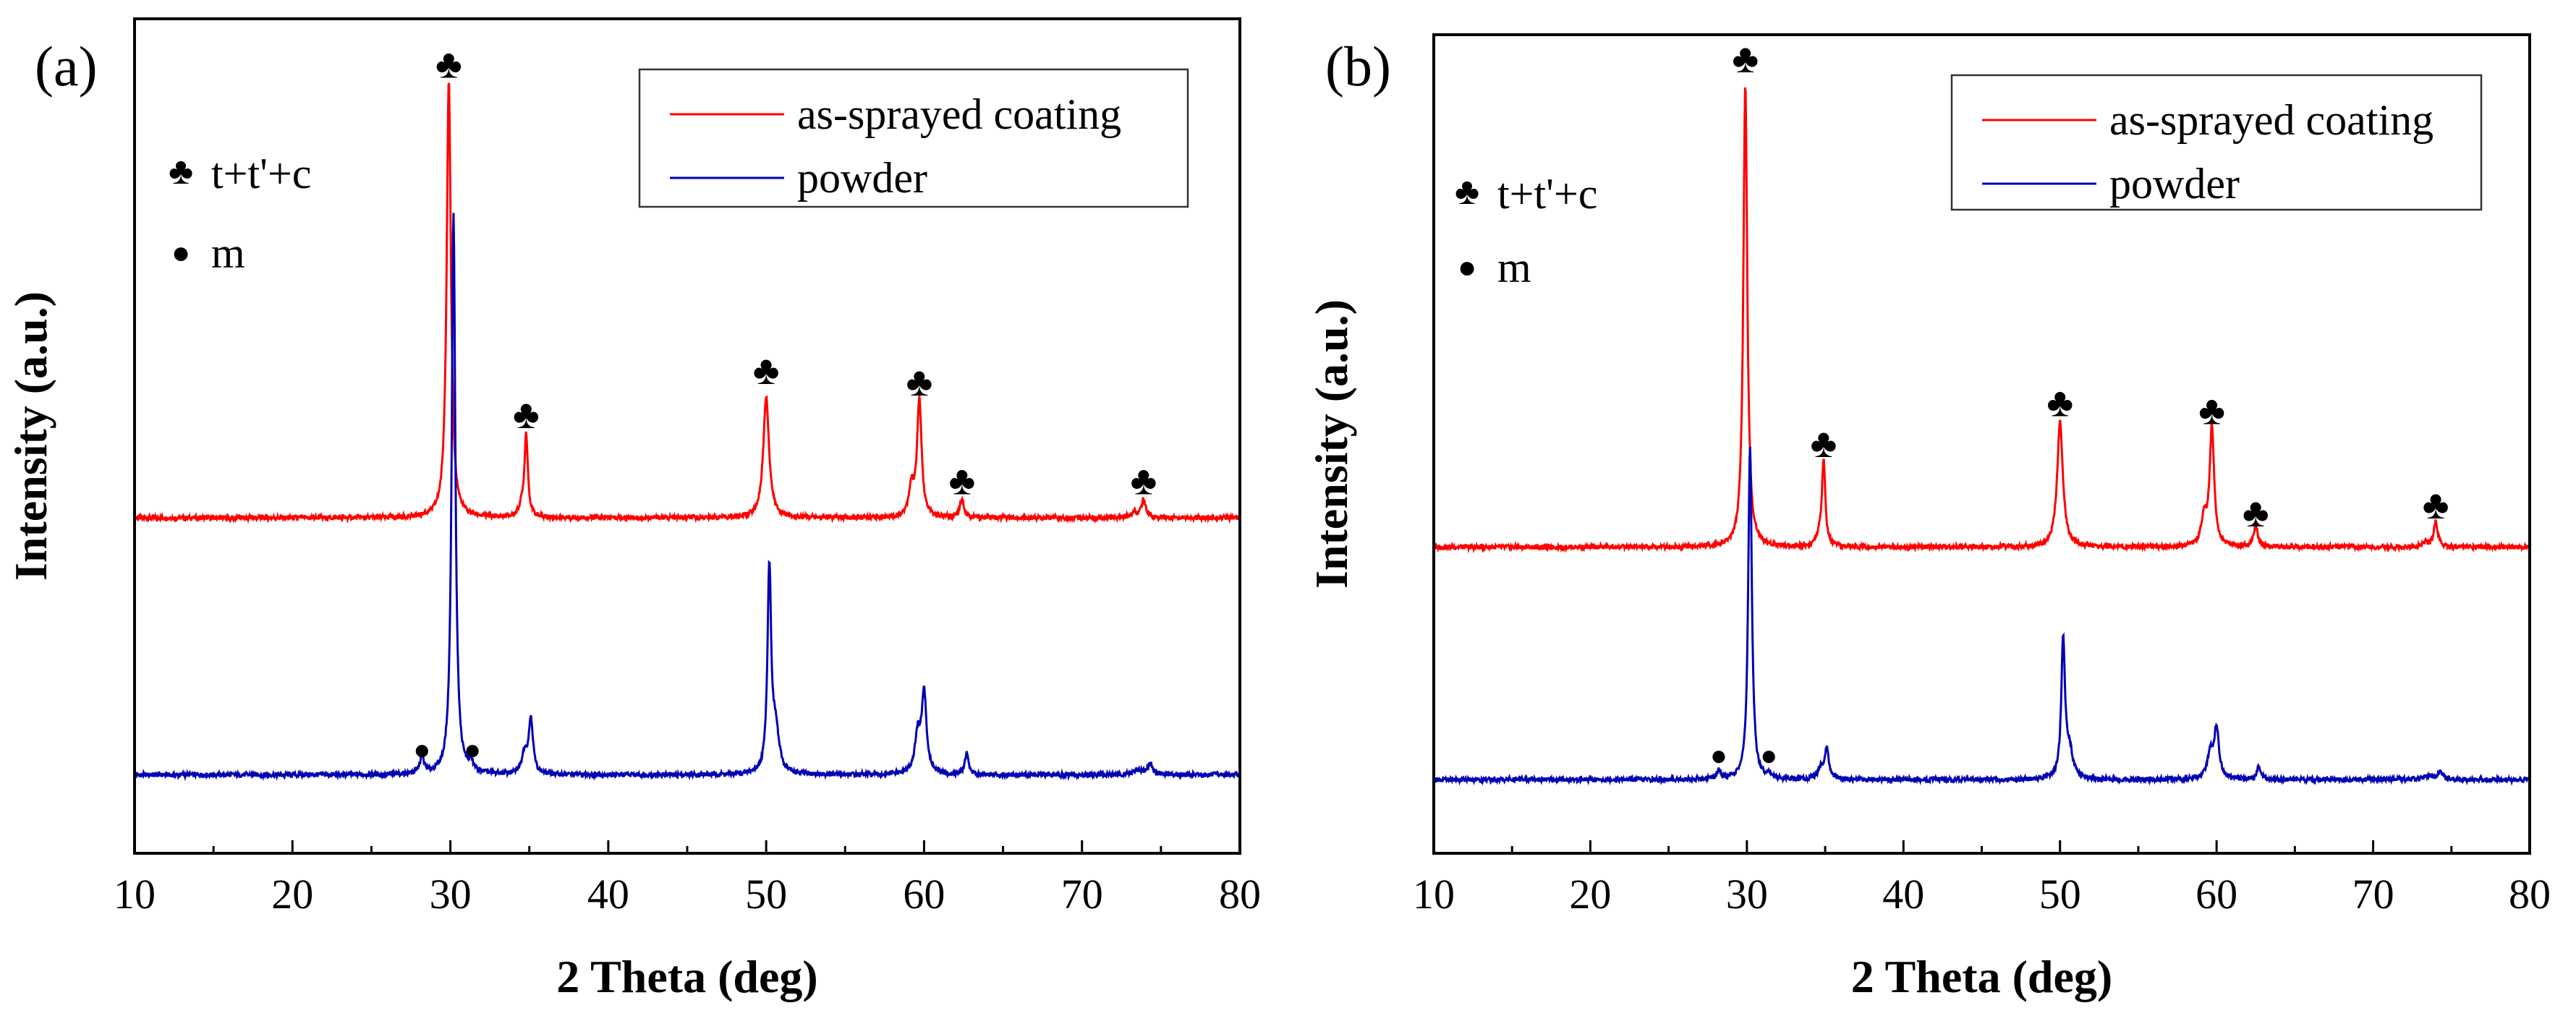 This screenshot has width=2576, height=1029. I want to click on series-line-powder, so click(1981, 616).